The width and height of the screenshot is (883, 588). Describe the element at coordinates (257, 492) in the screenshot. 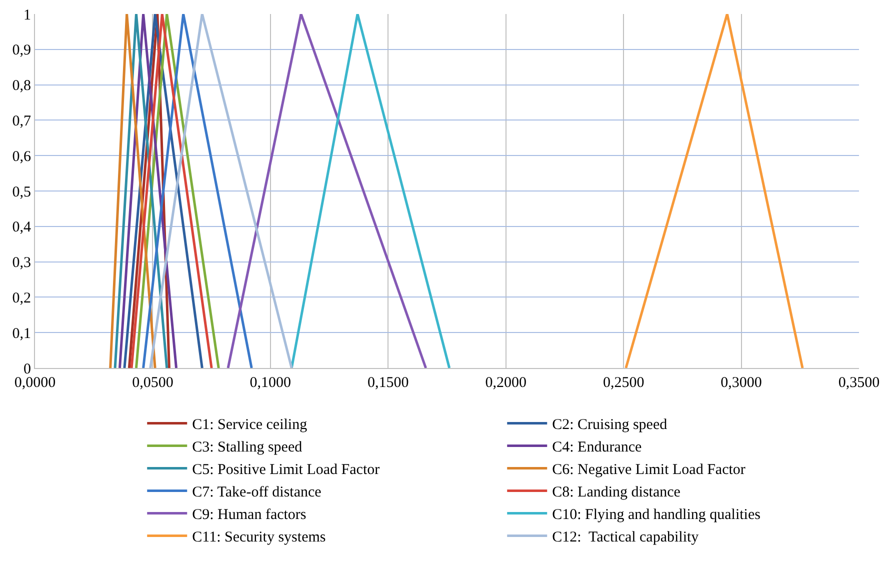

I see `legend-label: C7: Take-off distance` at that location.